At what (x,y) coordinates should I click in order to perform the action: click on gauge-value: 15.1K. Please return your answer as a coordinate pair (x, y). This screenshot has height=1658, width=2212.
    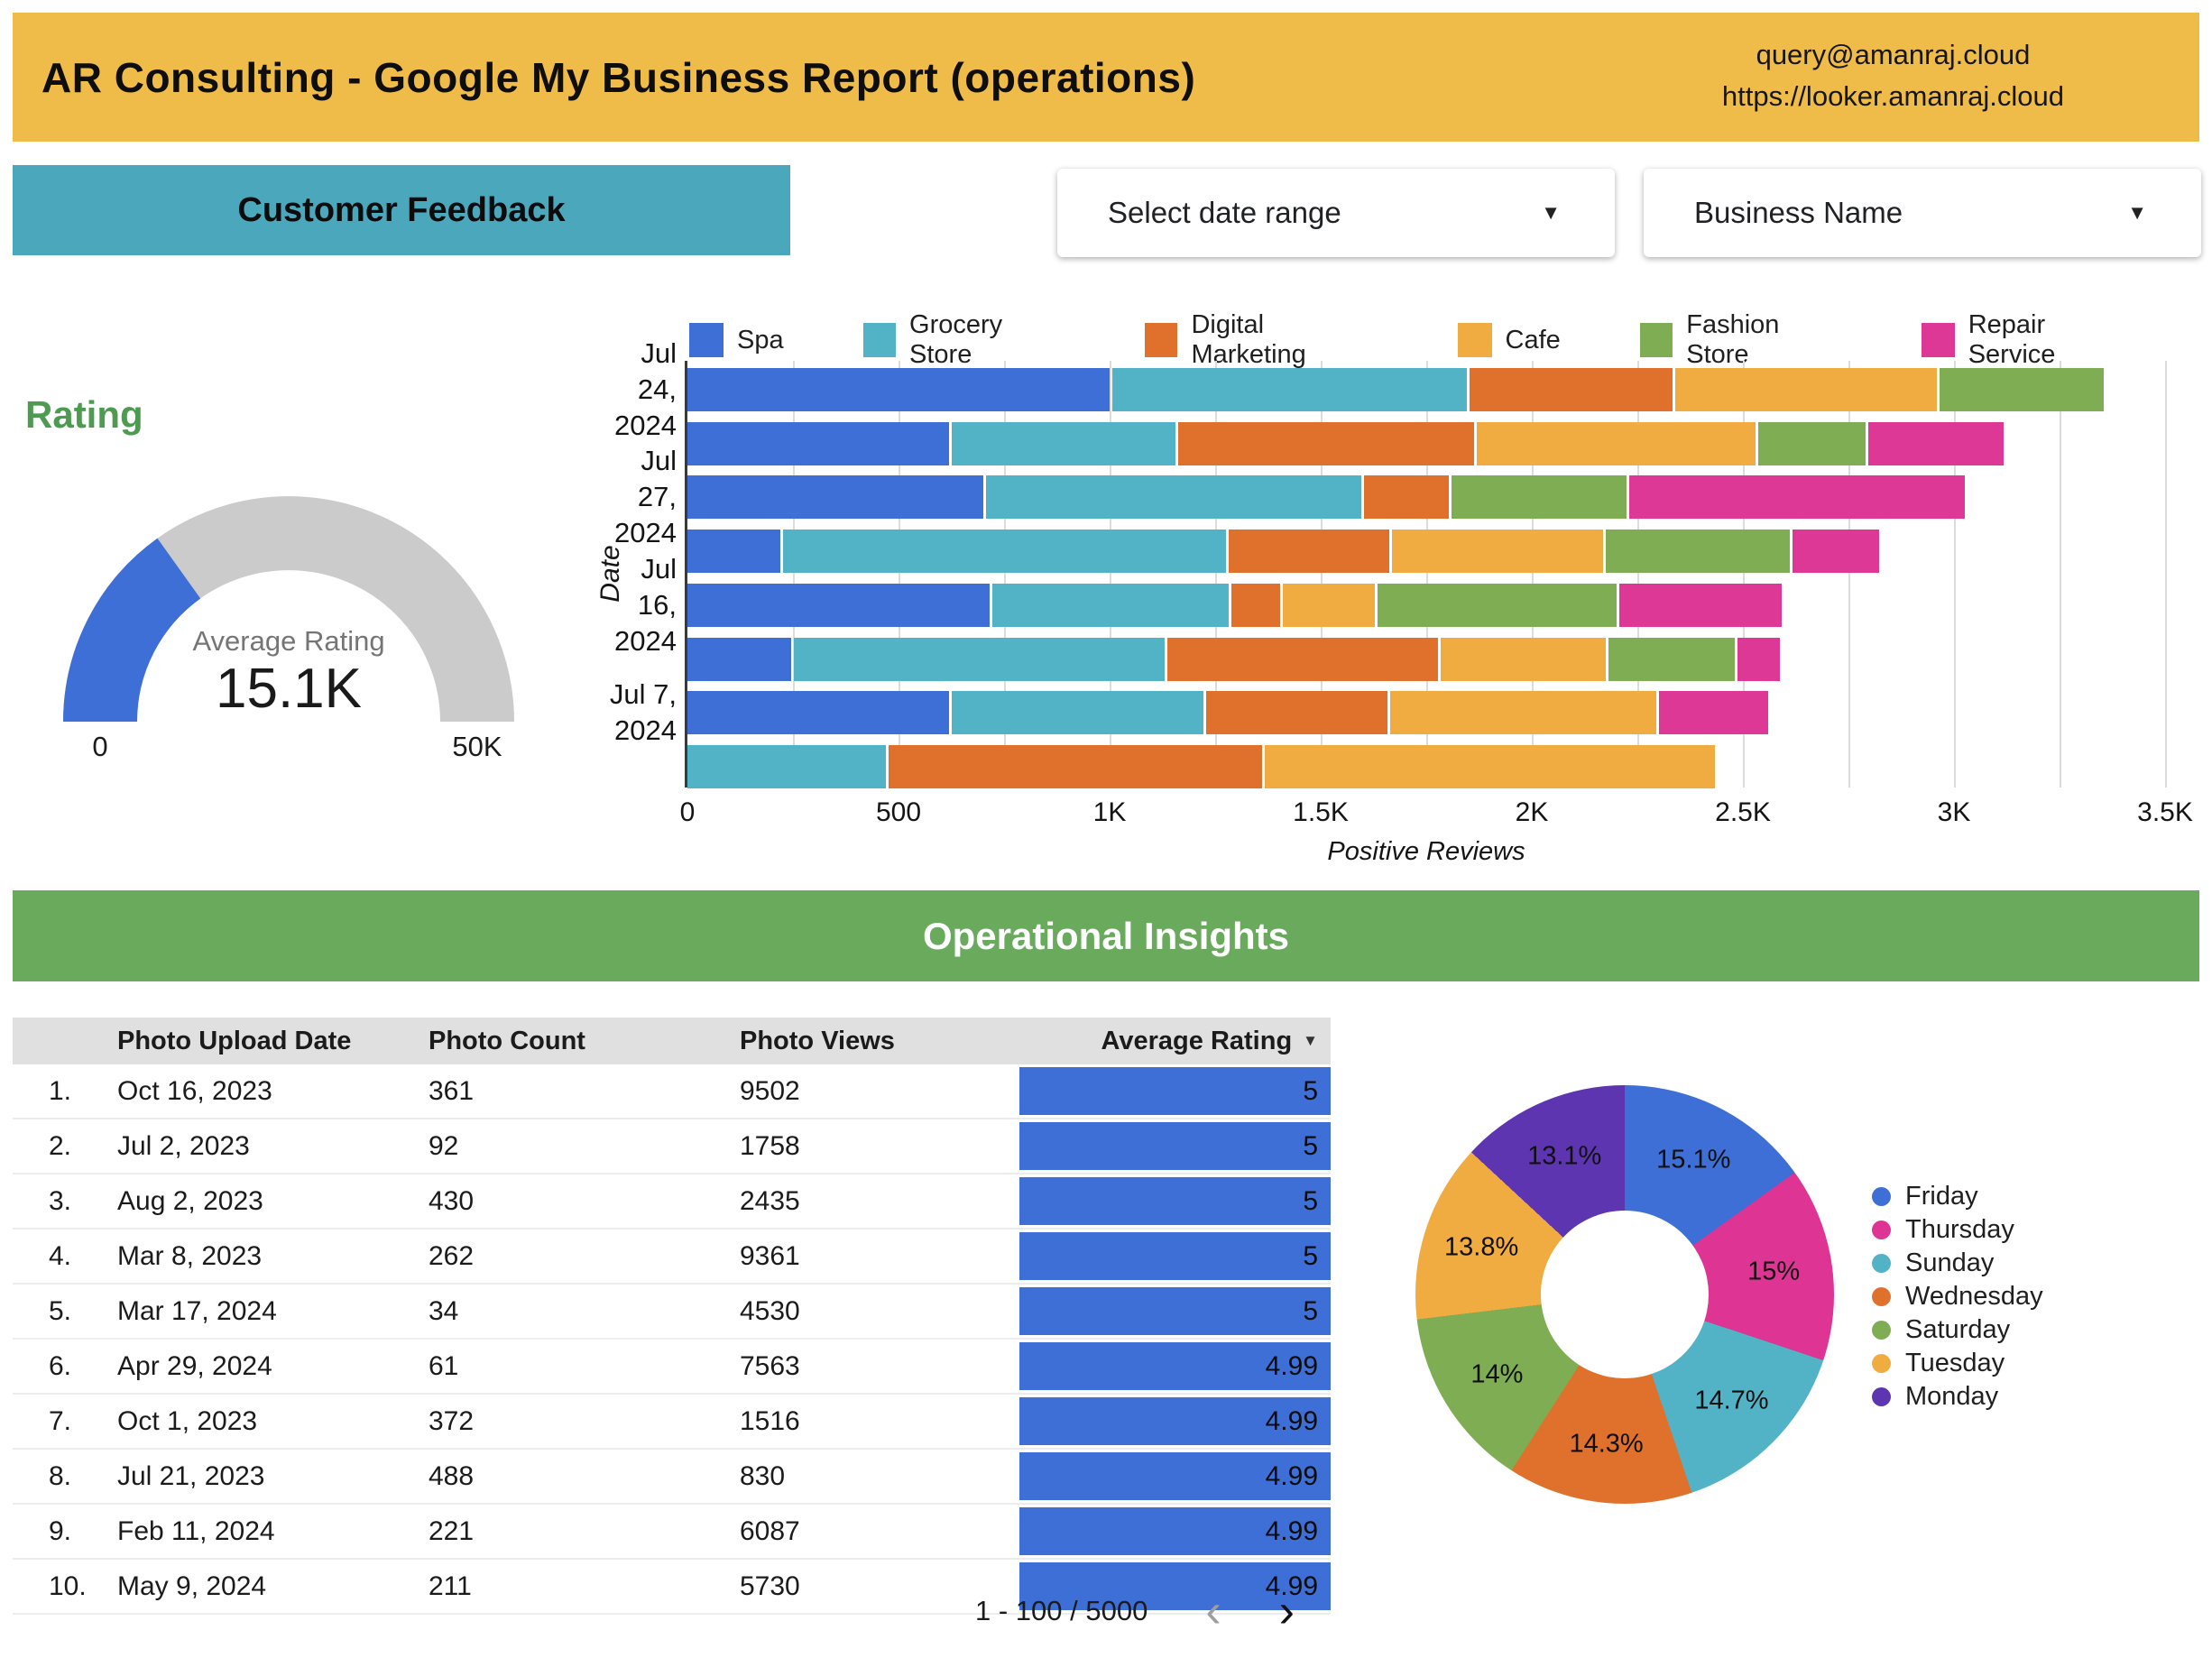
    Looking at the image, I should click on (289, 689).